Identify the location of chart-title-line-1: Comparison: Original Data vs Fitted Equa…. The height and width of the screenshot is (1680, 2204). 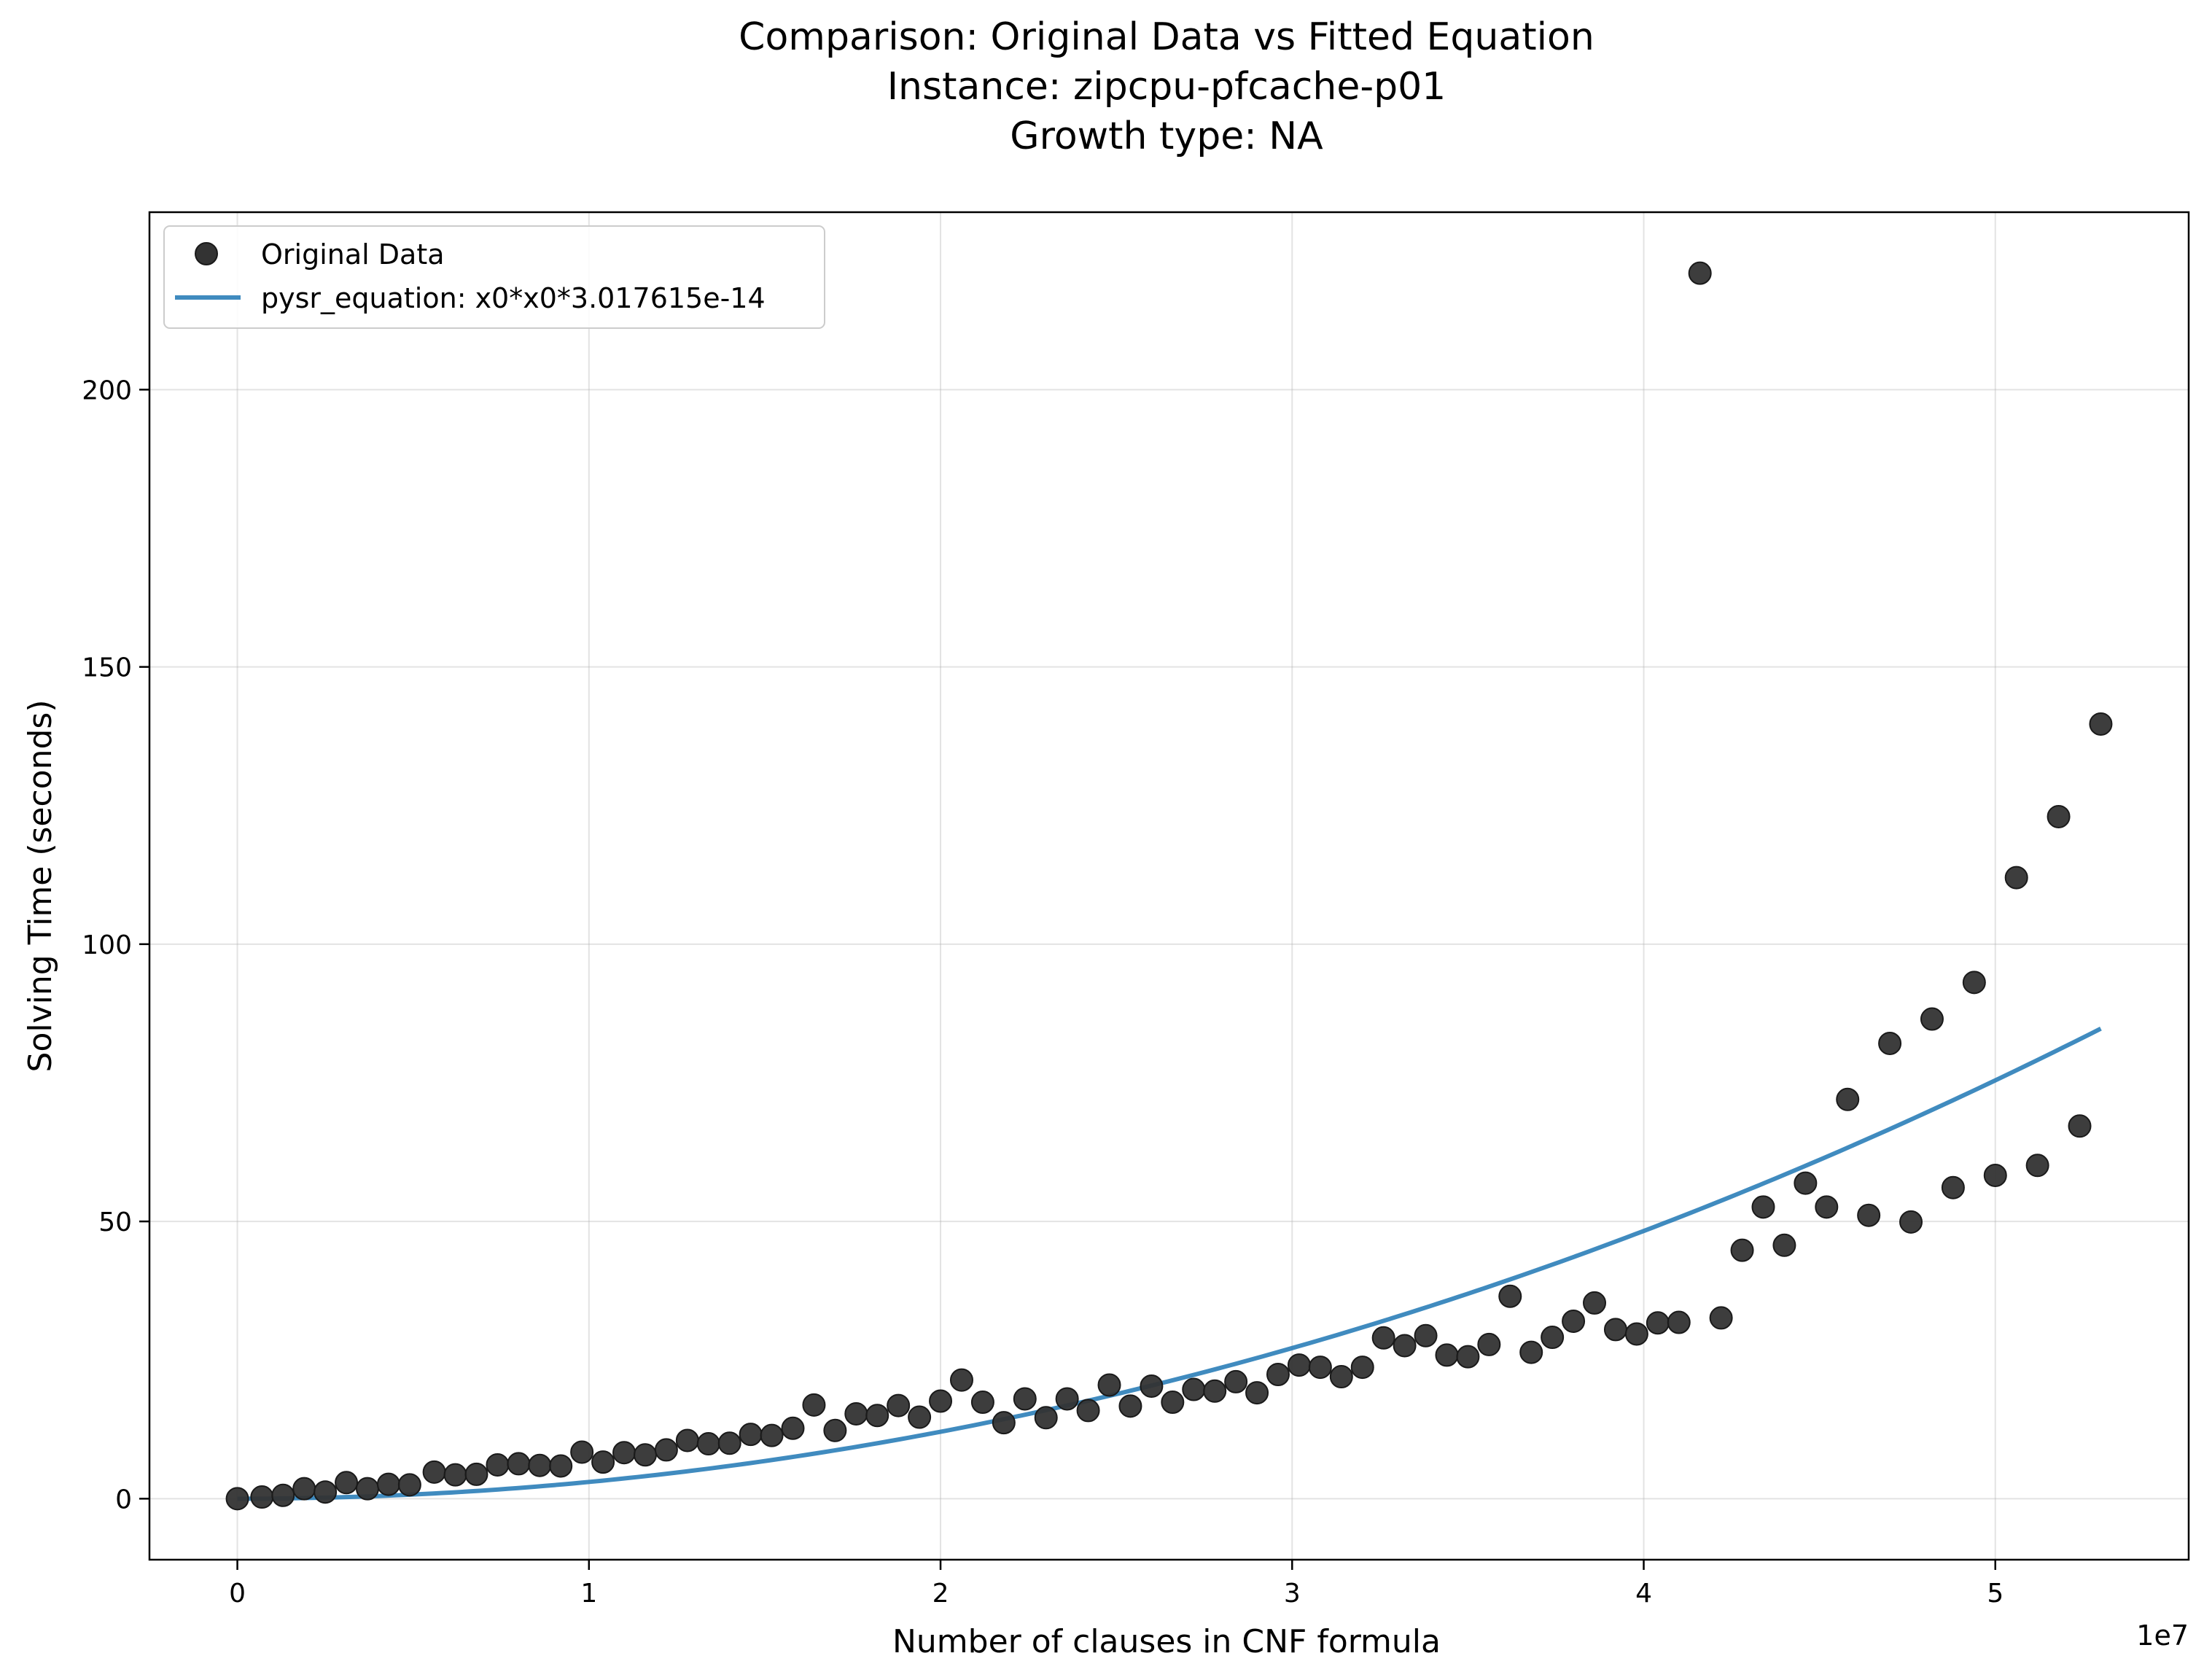
(1166, 37).